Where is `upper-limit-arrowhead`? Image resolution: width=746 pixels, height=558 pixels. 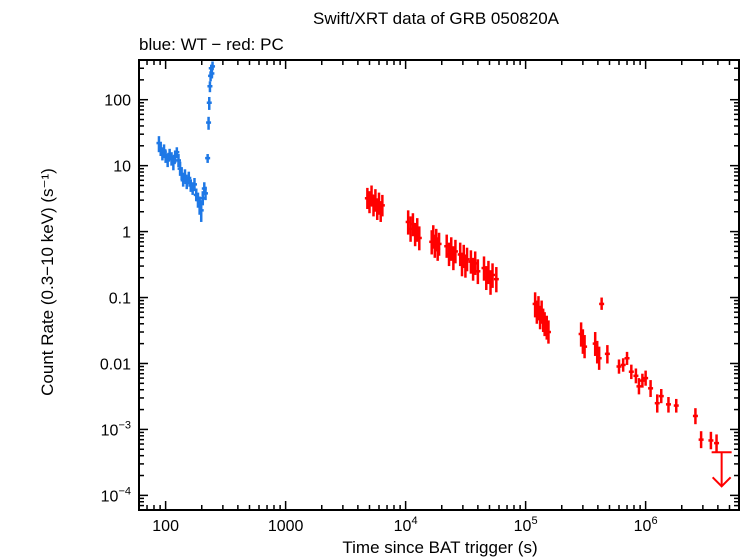
upper-limit-arrowhead is located at coordinates (721, 482).